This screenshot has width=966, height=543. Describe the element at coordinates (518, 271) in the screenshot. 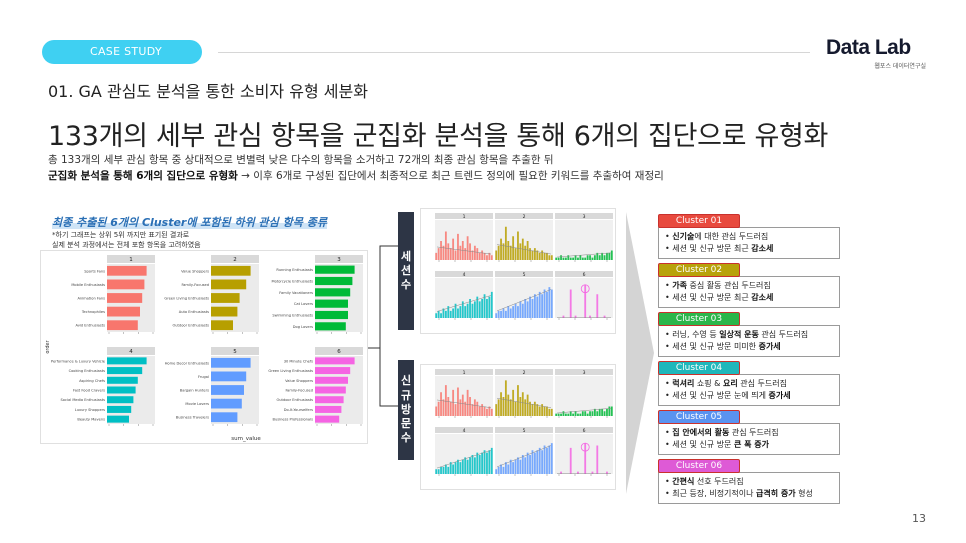

I see `session-timeseries-chart: 1 2 3 4 5 6` at that location.